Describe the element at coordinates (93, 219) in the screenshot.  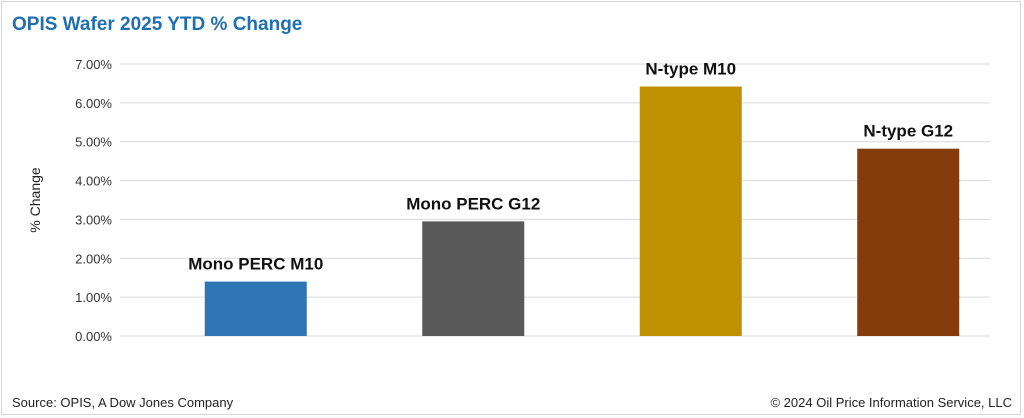
I see `y-tick-label: 3.00%` at that location.